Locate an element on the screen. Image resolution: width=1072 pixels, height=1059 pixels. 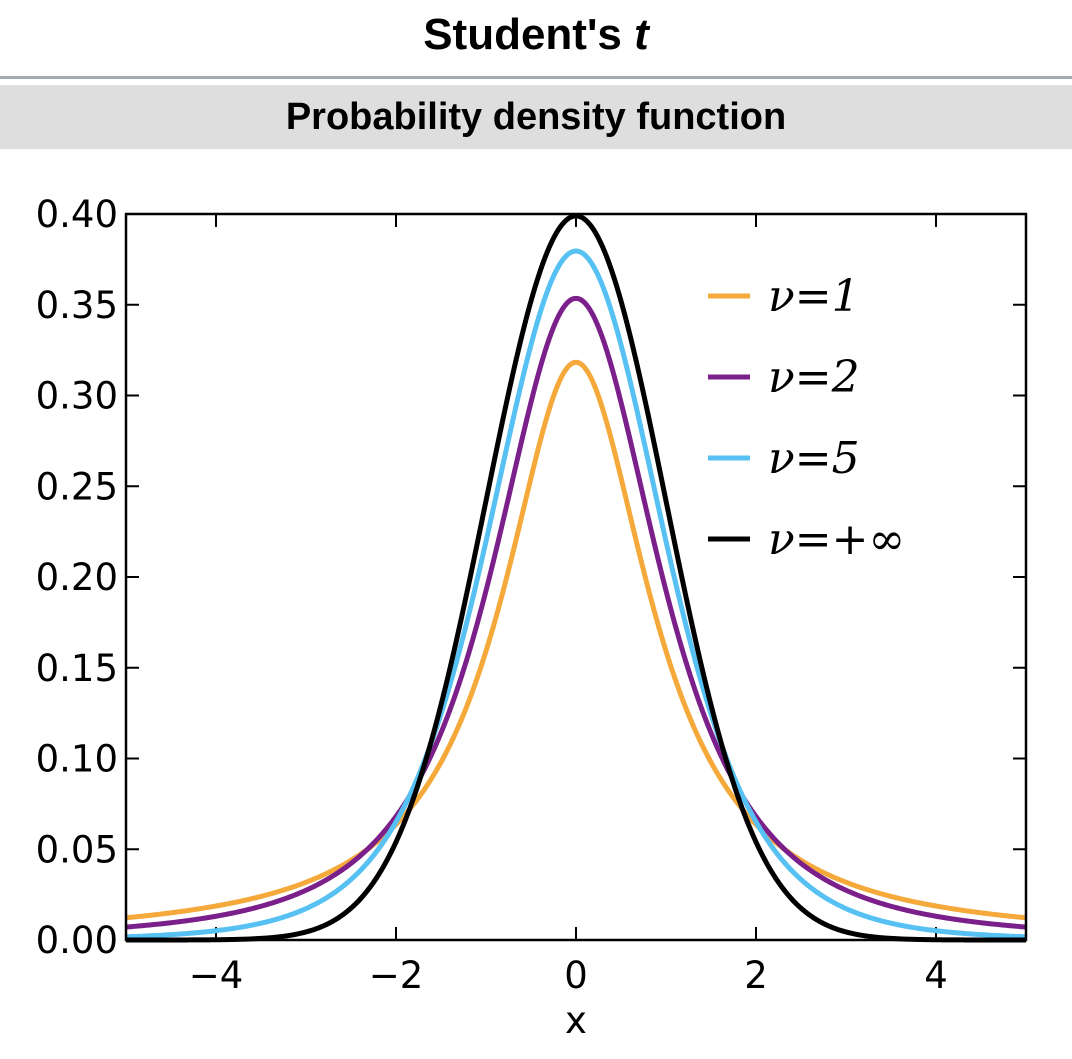
x-tick-label: 2 is located at coordinates (756, 975).